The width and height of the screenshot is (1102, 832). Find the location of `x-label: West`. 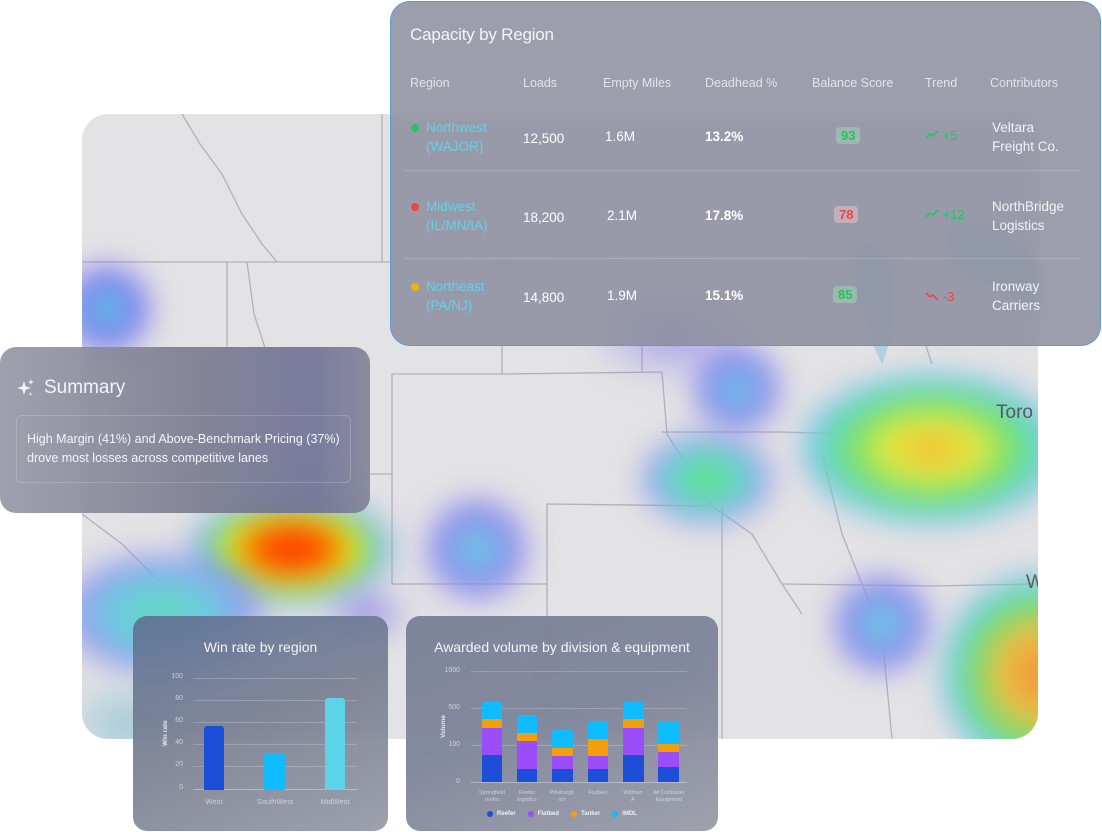

x-label: West is located at coordinates (214, 801).